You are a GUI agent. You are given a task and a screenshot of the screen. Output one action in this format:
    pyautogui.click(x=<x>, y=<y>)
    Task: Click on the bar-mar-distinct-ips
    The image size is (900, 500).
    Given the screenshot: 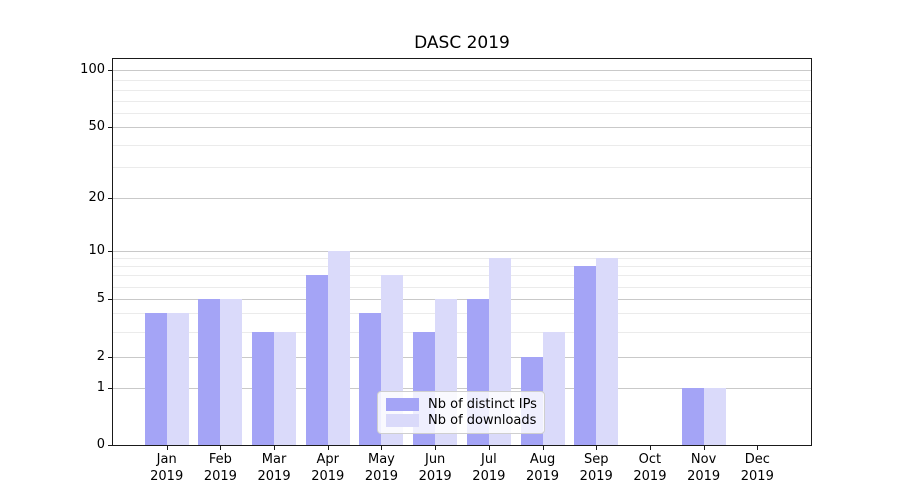 What is the action you would take?
    pyautogui.click(x=263, y=388)
    